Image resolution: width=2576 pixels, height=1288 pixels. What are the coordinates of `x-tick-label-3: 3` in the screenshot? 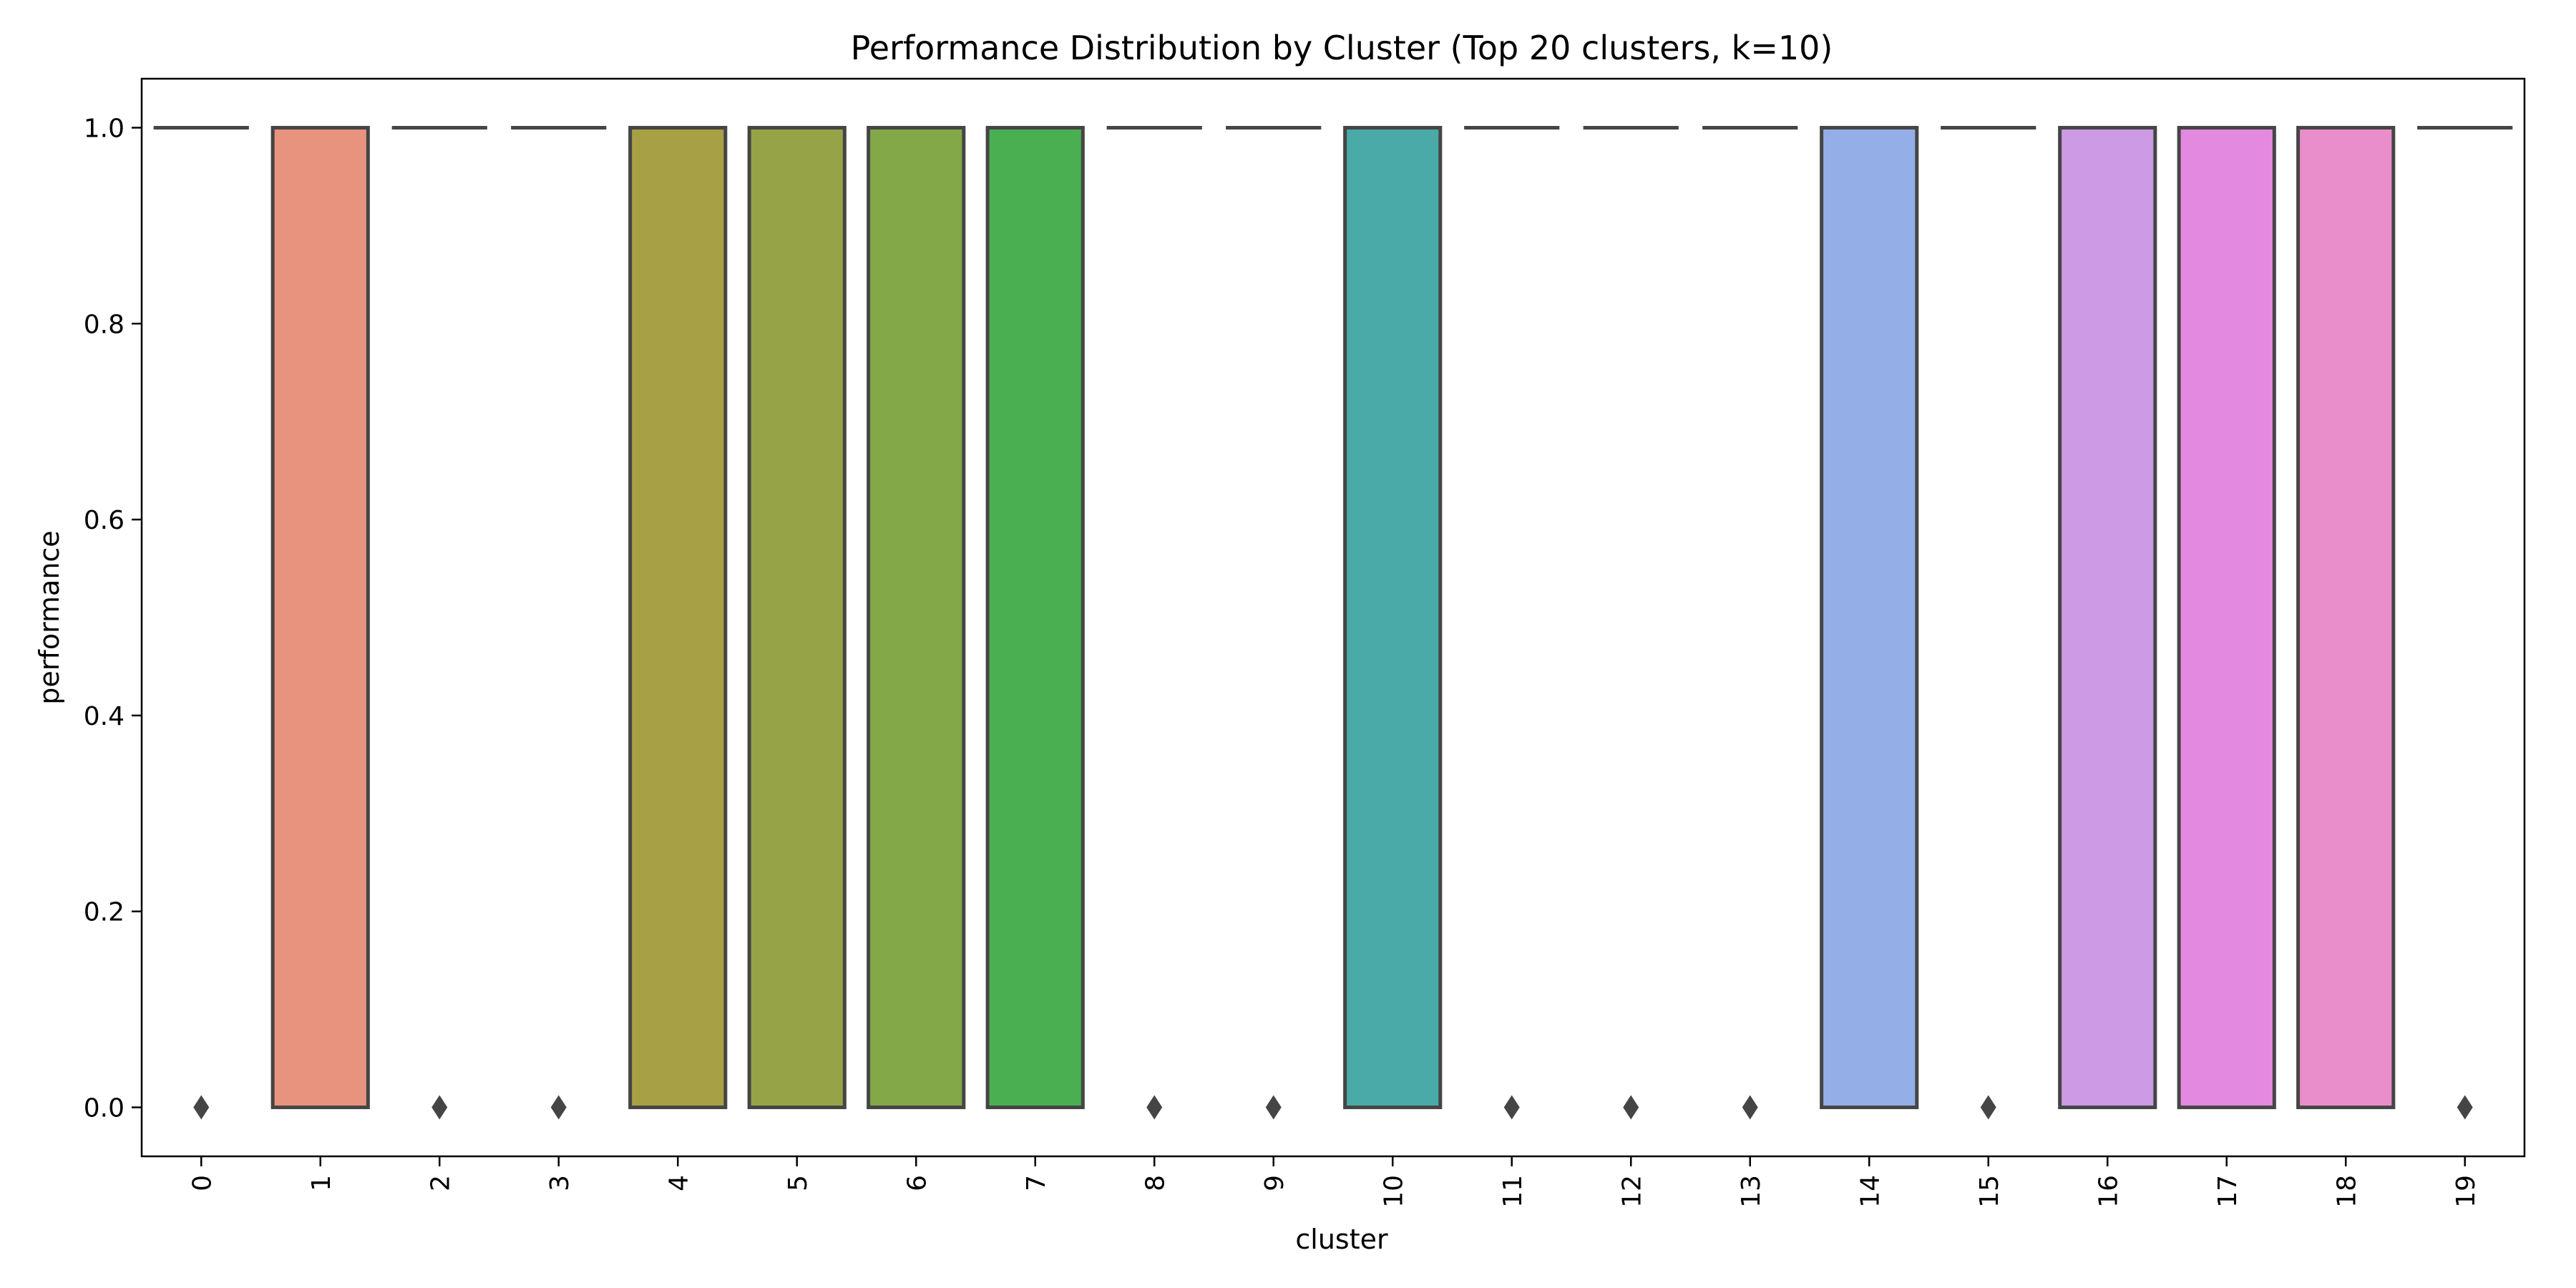 It's located at (560, 1183).